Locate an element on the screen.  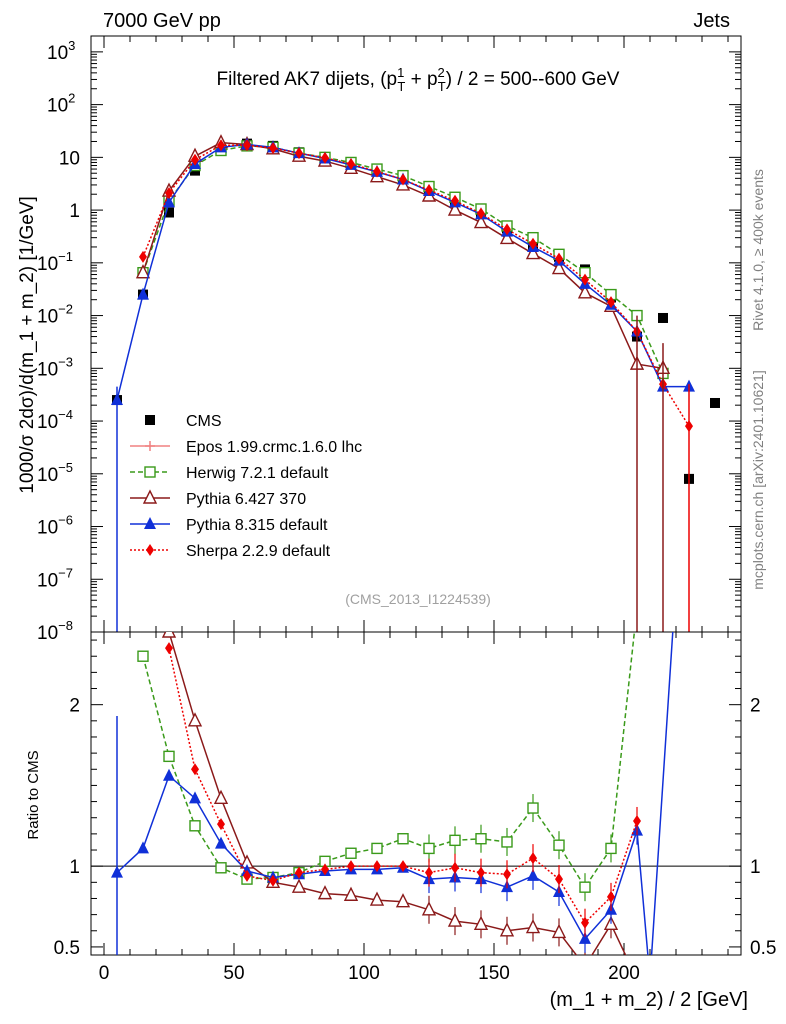
ratio-y-tick-label: 0.5 is located at coordinates (67, 948).